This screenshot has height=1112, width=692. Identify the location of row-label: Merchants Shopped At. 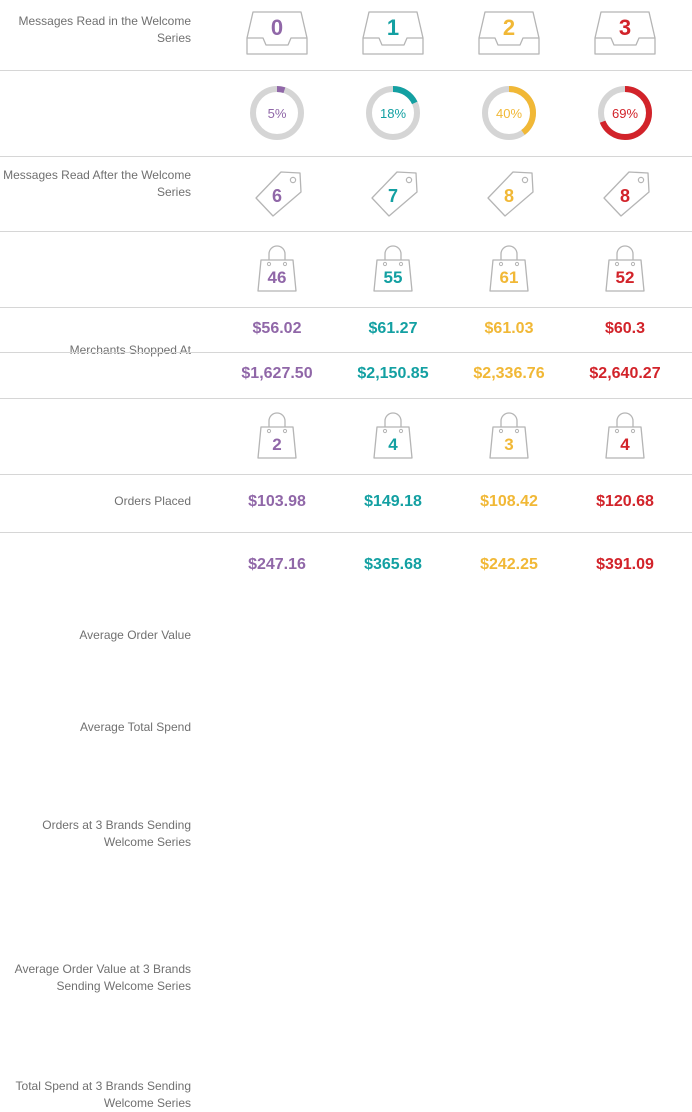
(130, 350).